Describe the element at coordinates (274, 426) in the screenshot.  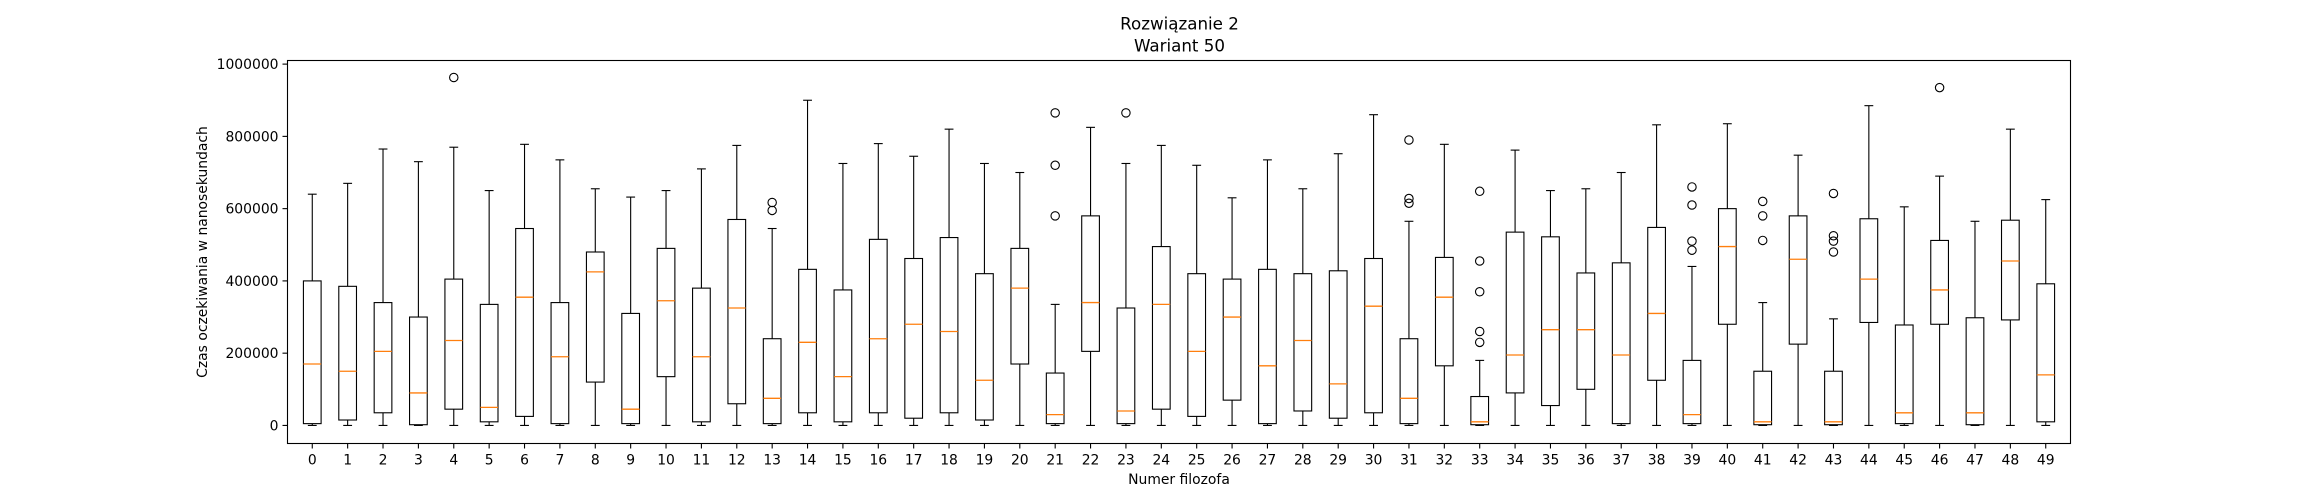
I see `y-tick-label: 0` at that location.